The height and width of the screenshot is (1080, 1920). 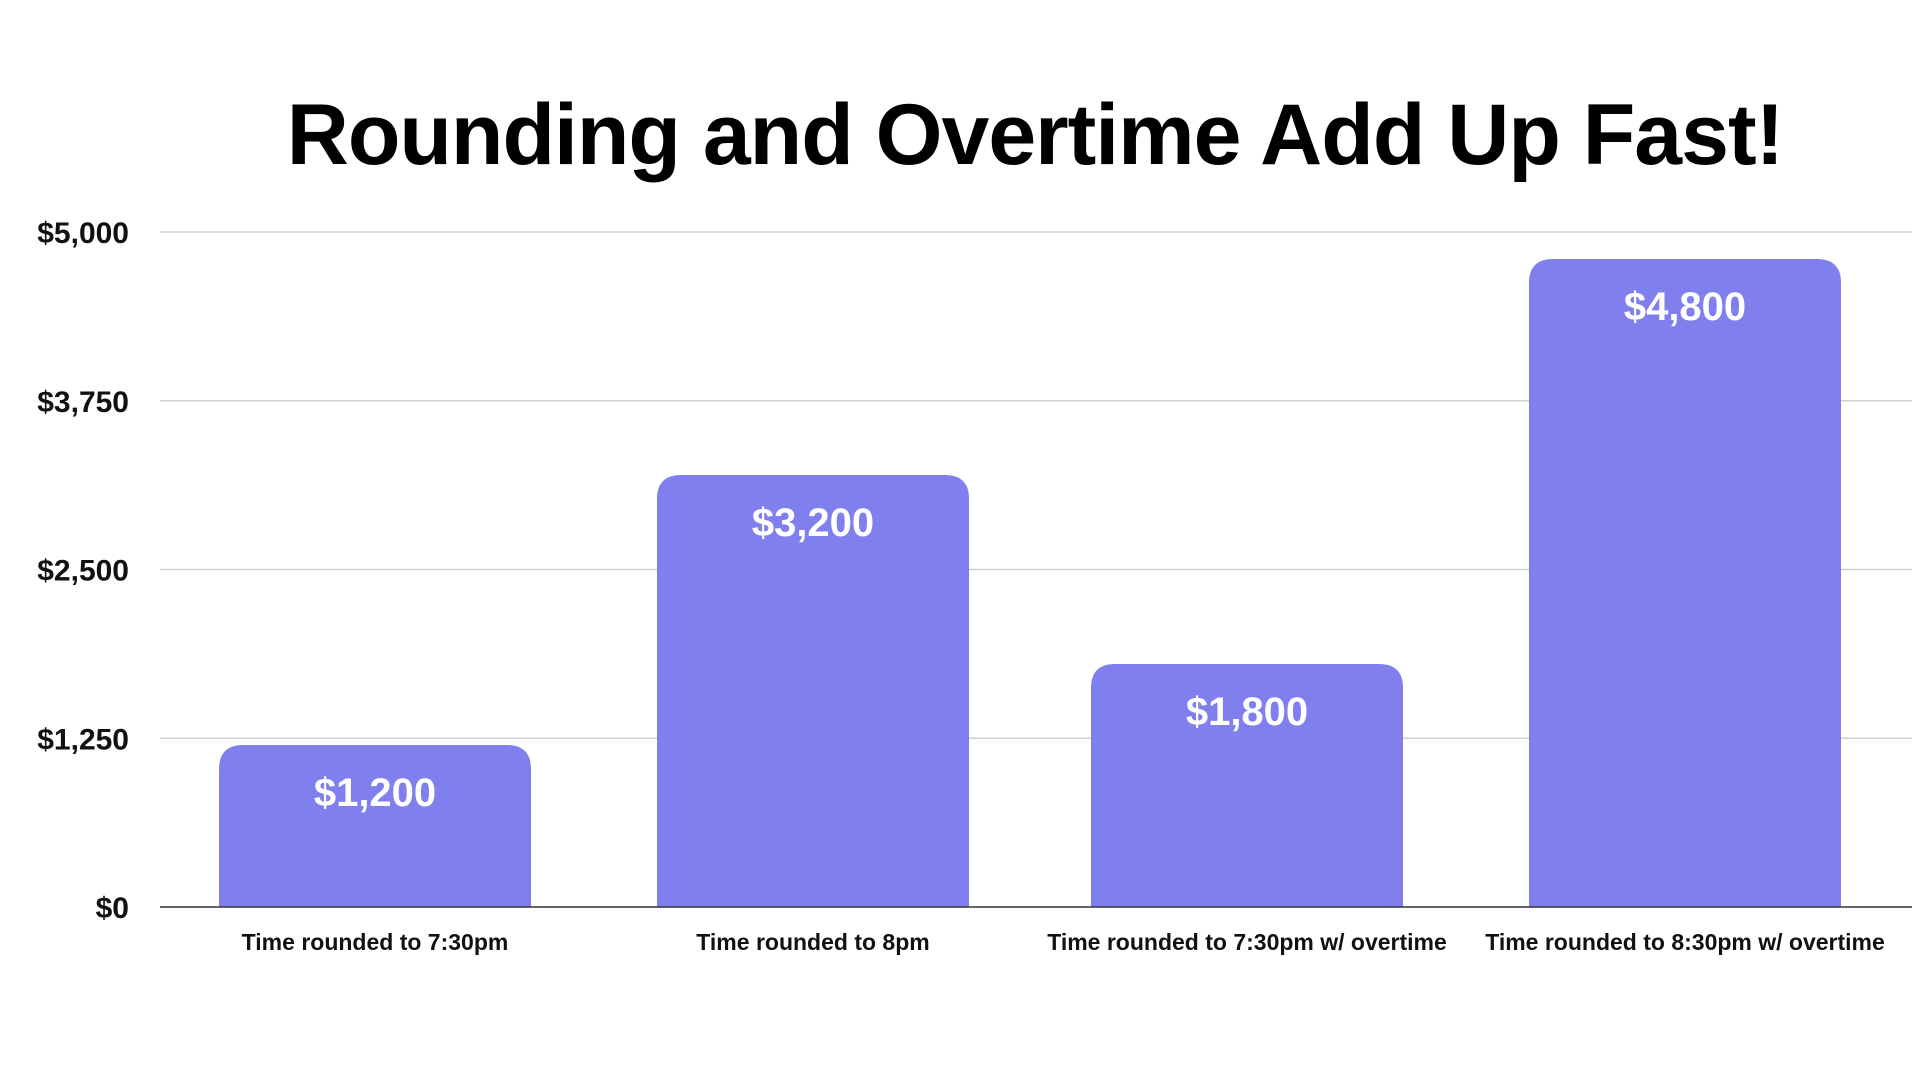 I want to click on y-tick-label: $2,500, so click(x=83, y=571).